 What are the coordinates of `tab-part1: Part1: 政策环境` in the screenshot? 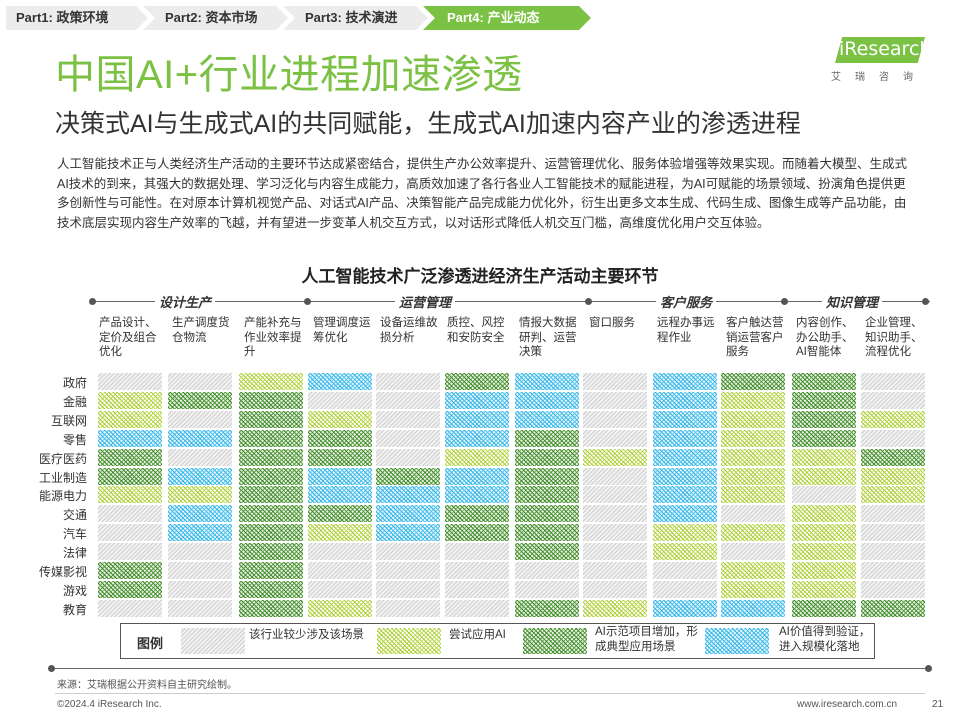 It's located at (77, 18).